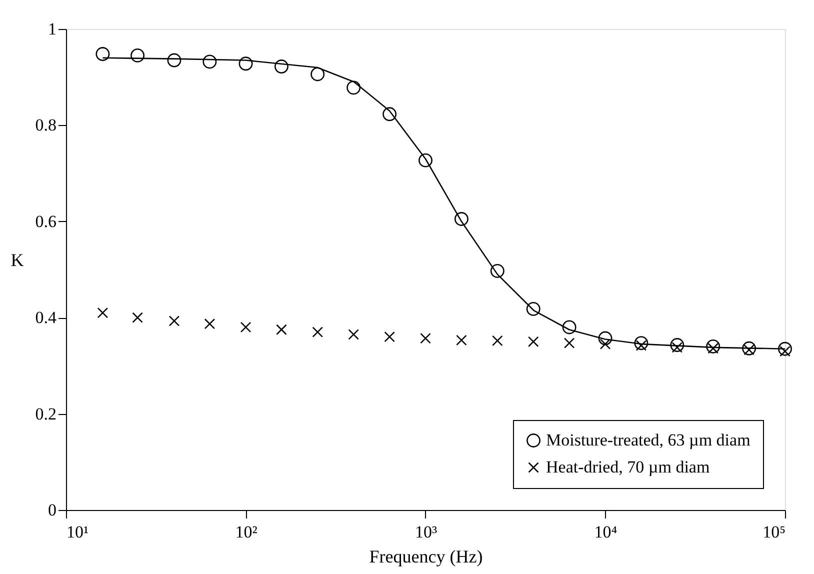 The image size is (814, 574). Describe the element at coordinates (648, 440) in the screenshot. I see `legend-label: Moisture-treated, 63 µm diam` at that location.